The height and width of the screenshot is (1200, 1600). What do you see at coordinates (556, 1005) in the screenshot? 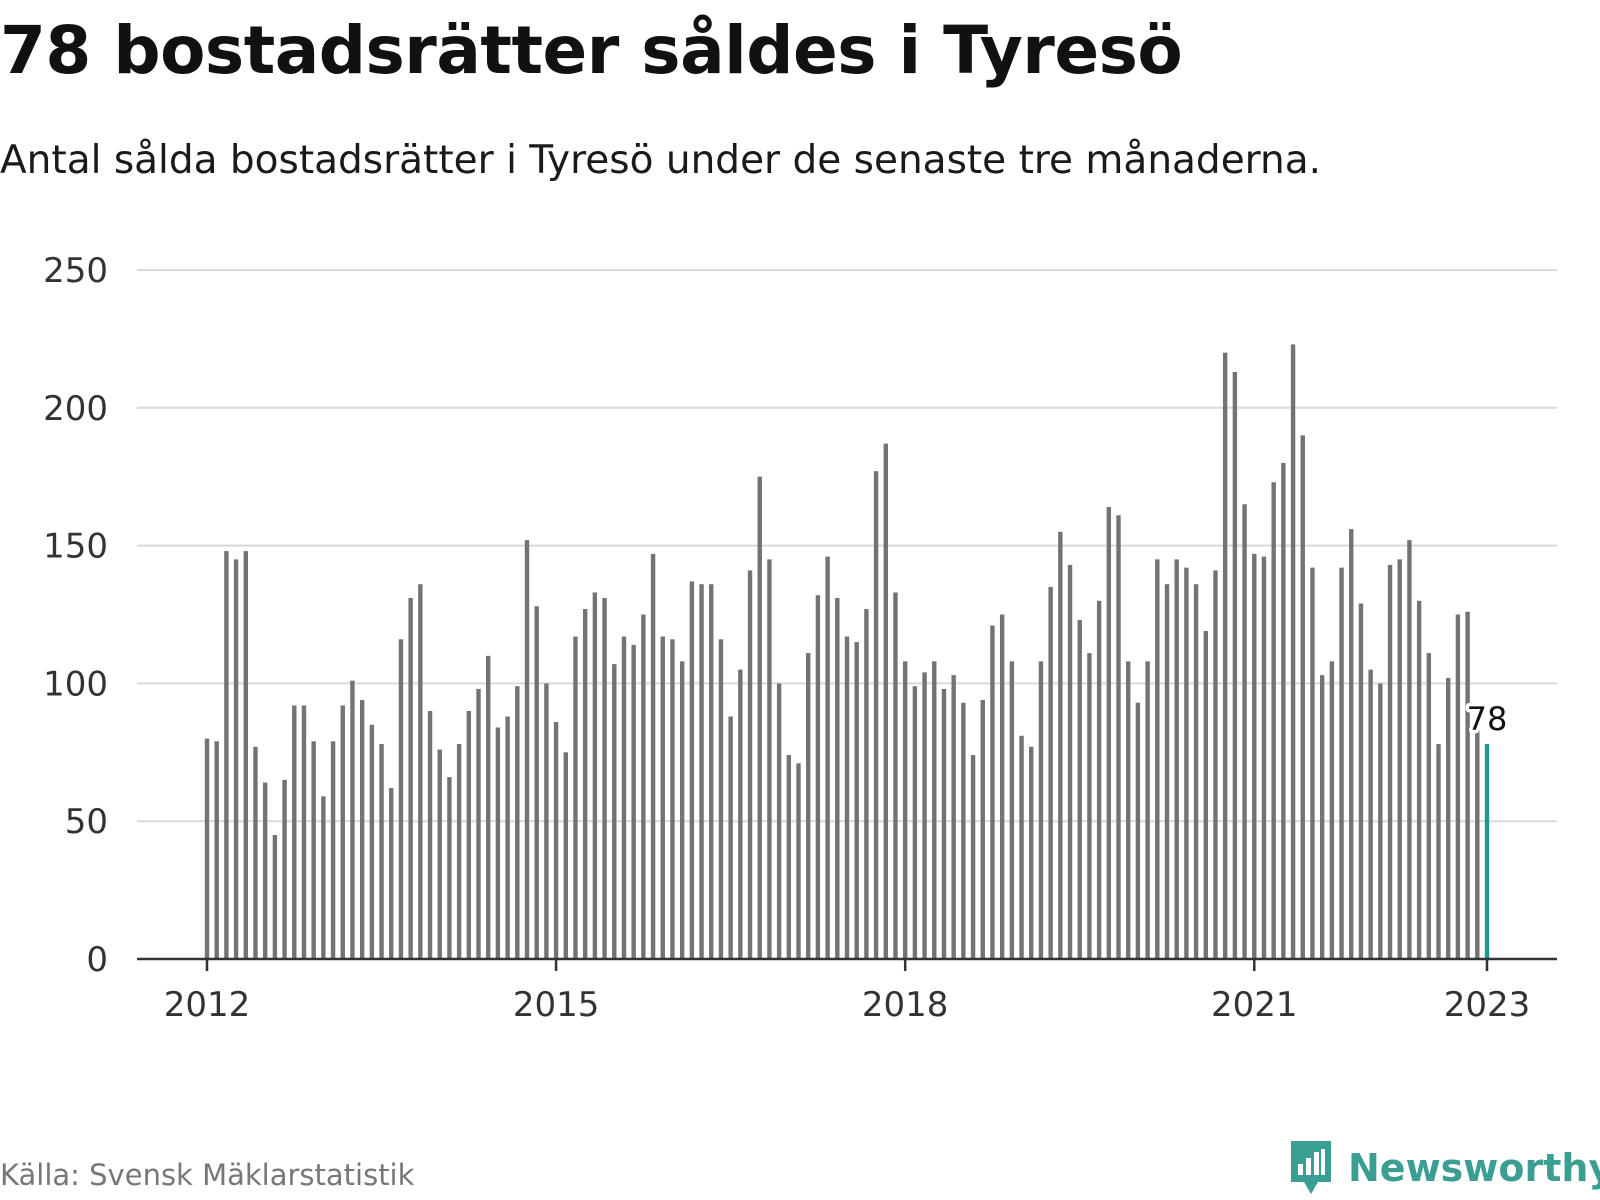
I see `x-tick-label: 2015` at bounding box center [556, 1005].